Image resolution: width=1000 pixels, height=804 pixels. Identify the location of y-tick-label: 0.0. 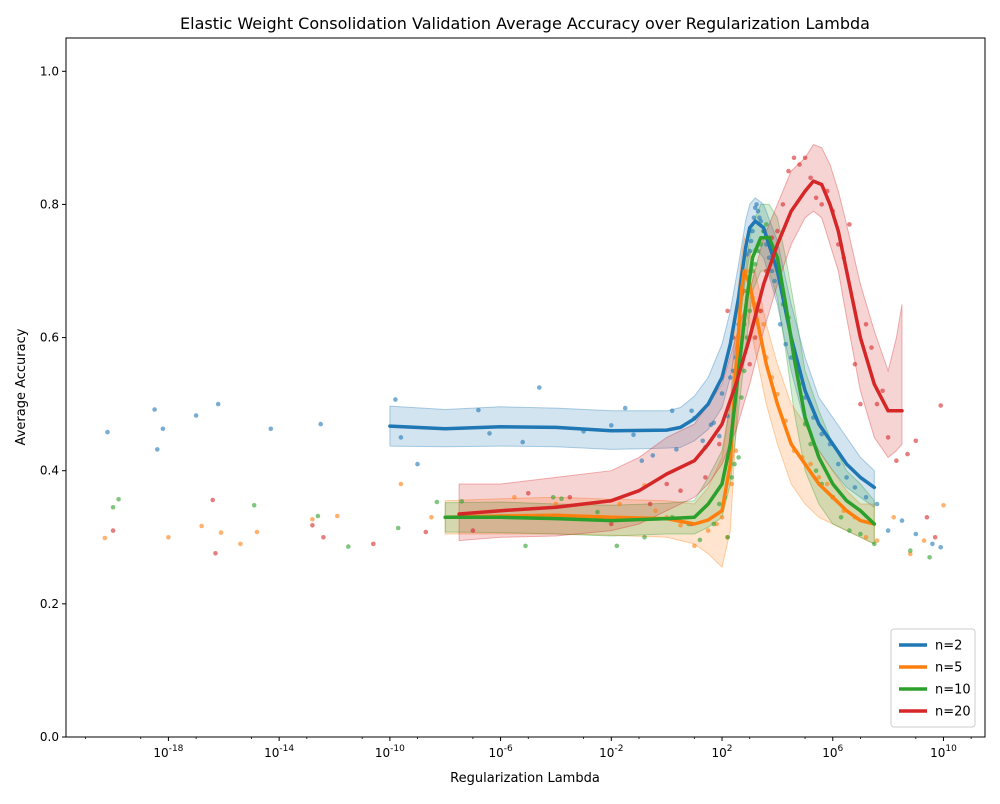
(49, 737).